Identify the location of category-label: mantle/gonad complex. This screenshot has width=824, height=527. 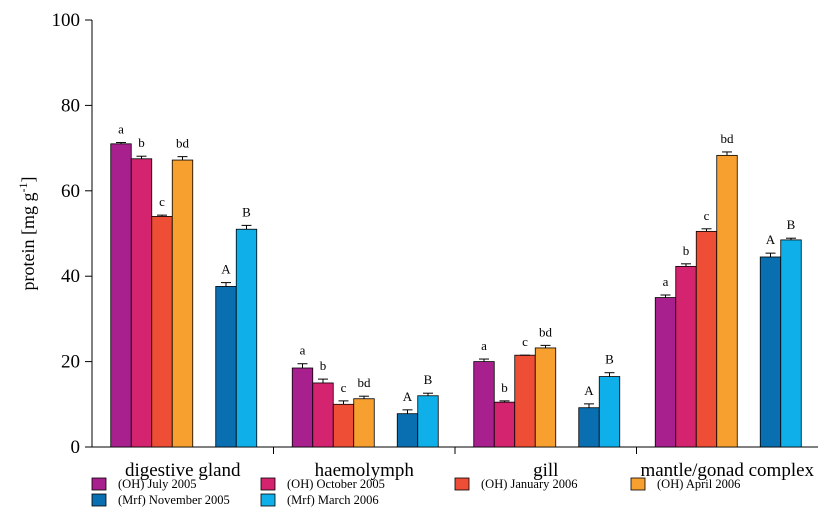
(727, 470).